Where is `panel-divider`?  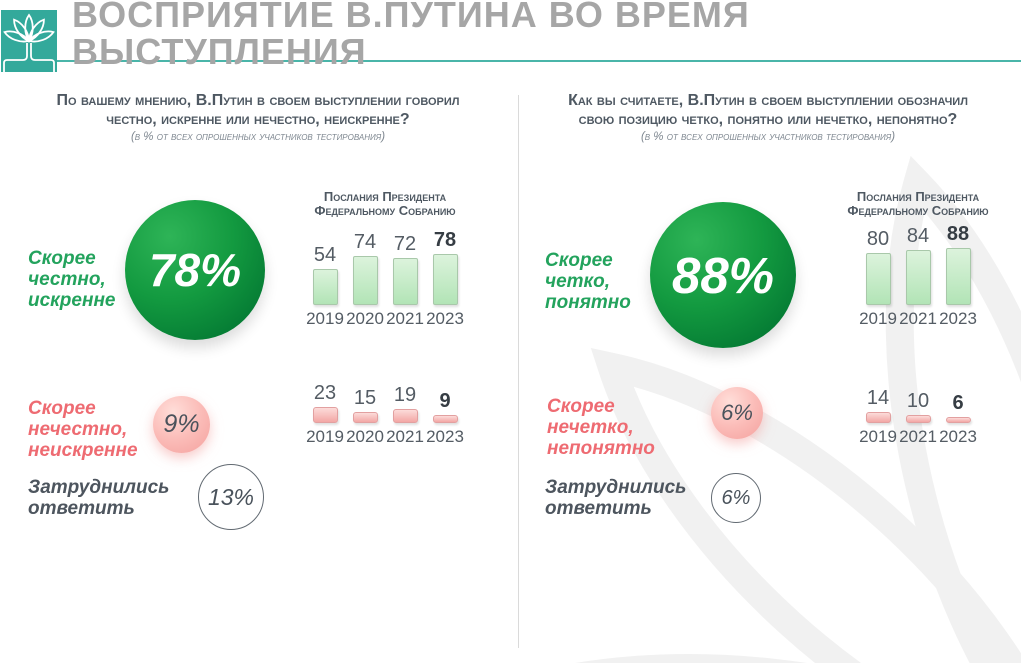
panel-divider is located at coordinates (518, 371).